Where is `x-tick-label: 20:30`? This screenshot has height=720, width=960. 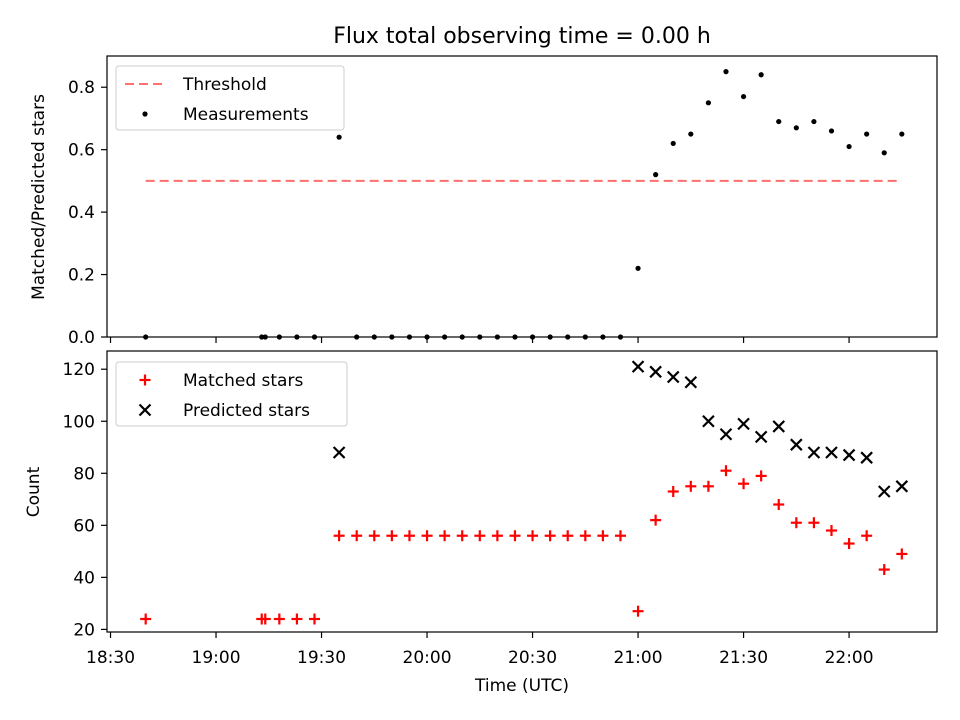
x-tick-label: 20:30 is located at coordinates (532, 658).